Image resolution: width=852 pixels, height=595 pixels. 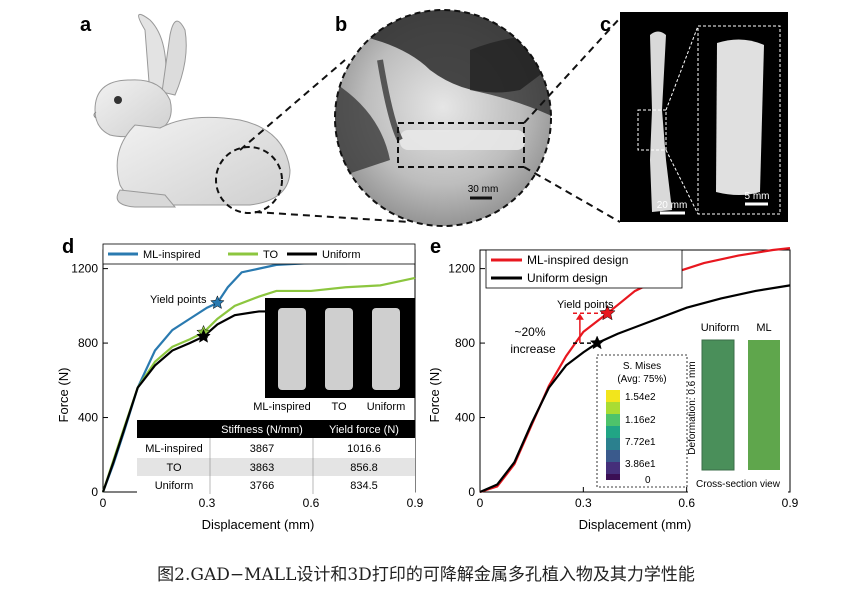 I want to click on legend-label-to: TO, so click(x=271, y=255).